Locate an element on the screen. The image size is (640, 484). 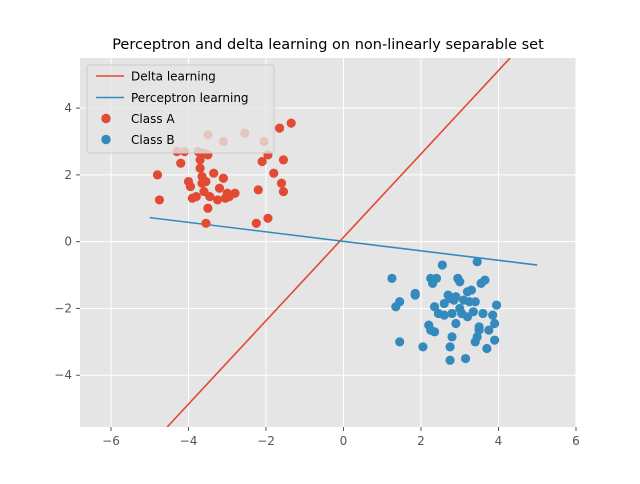
y-tick-label: 2 is located at coordinates (68, 175).